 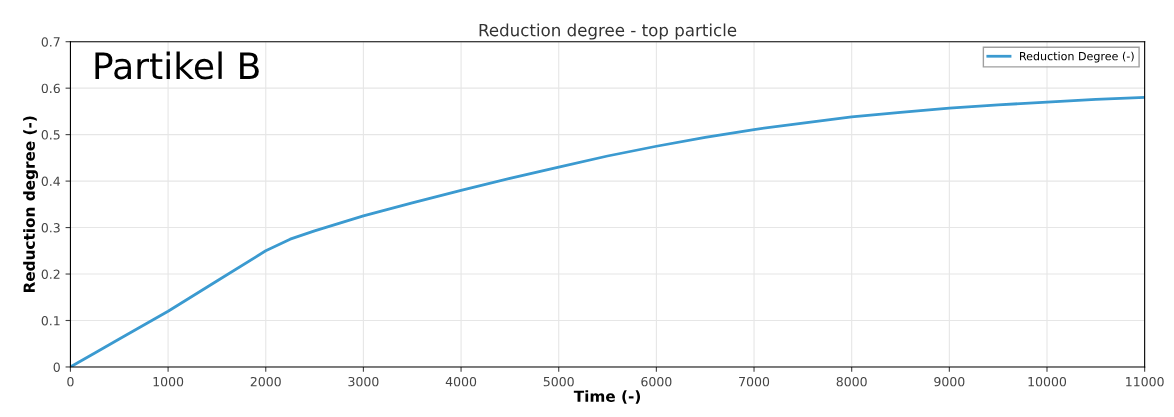 What do you see at coordinates (50, 274) in the screenshot?
I see `y-tick-label: 0.2` at bounding box center [50, 274].